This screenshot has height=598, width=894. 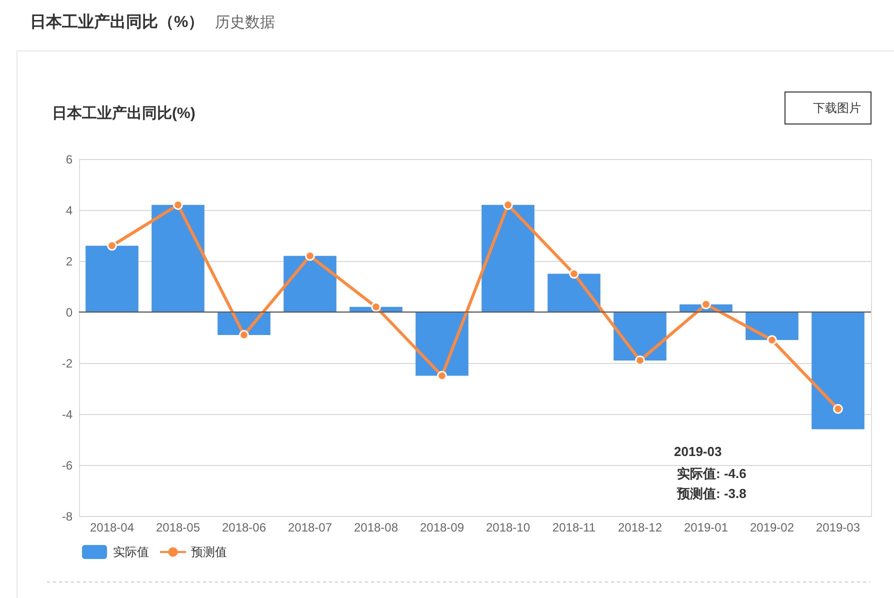 I want to click on y-tick-label: -6, so click(x=67, y=465).